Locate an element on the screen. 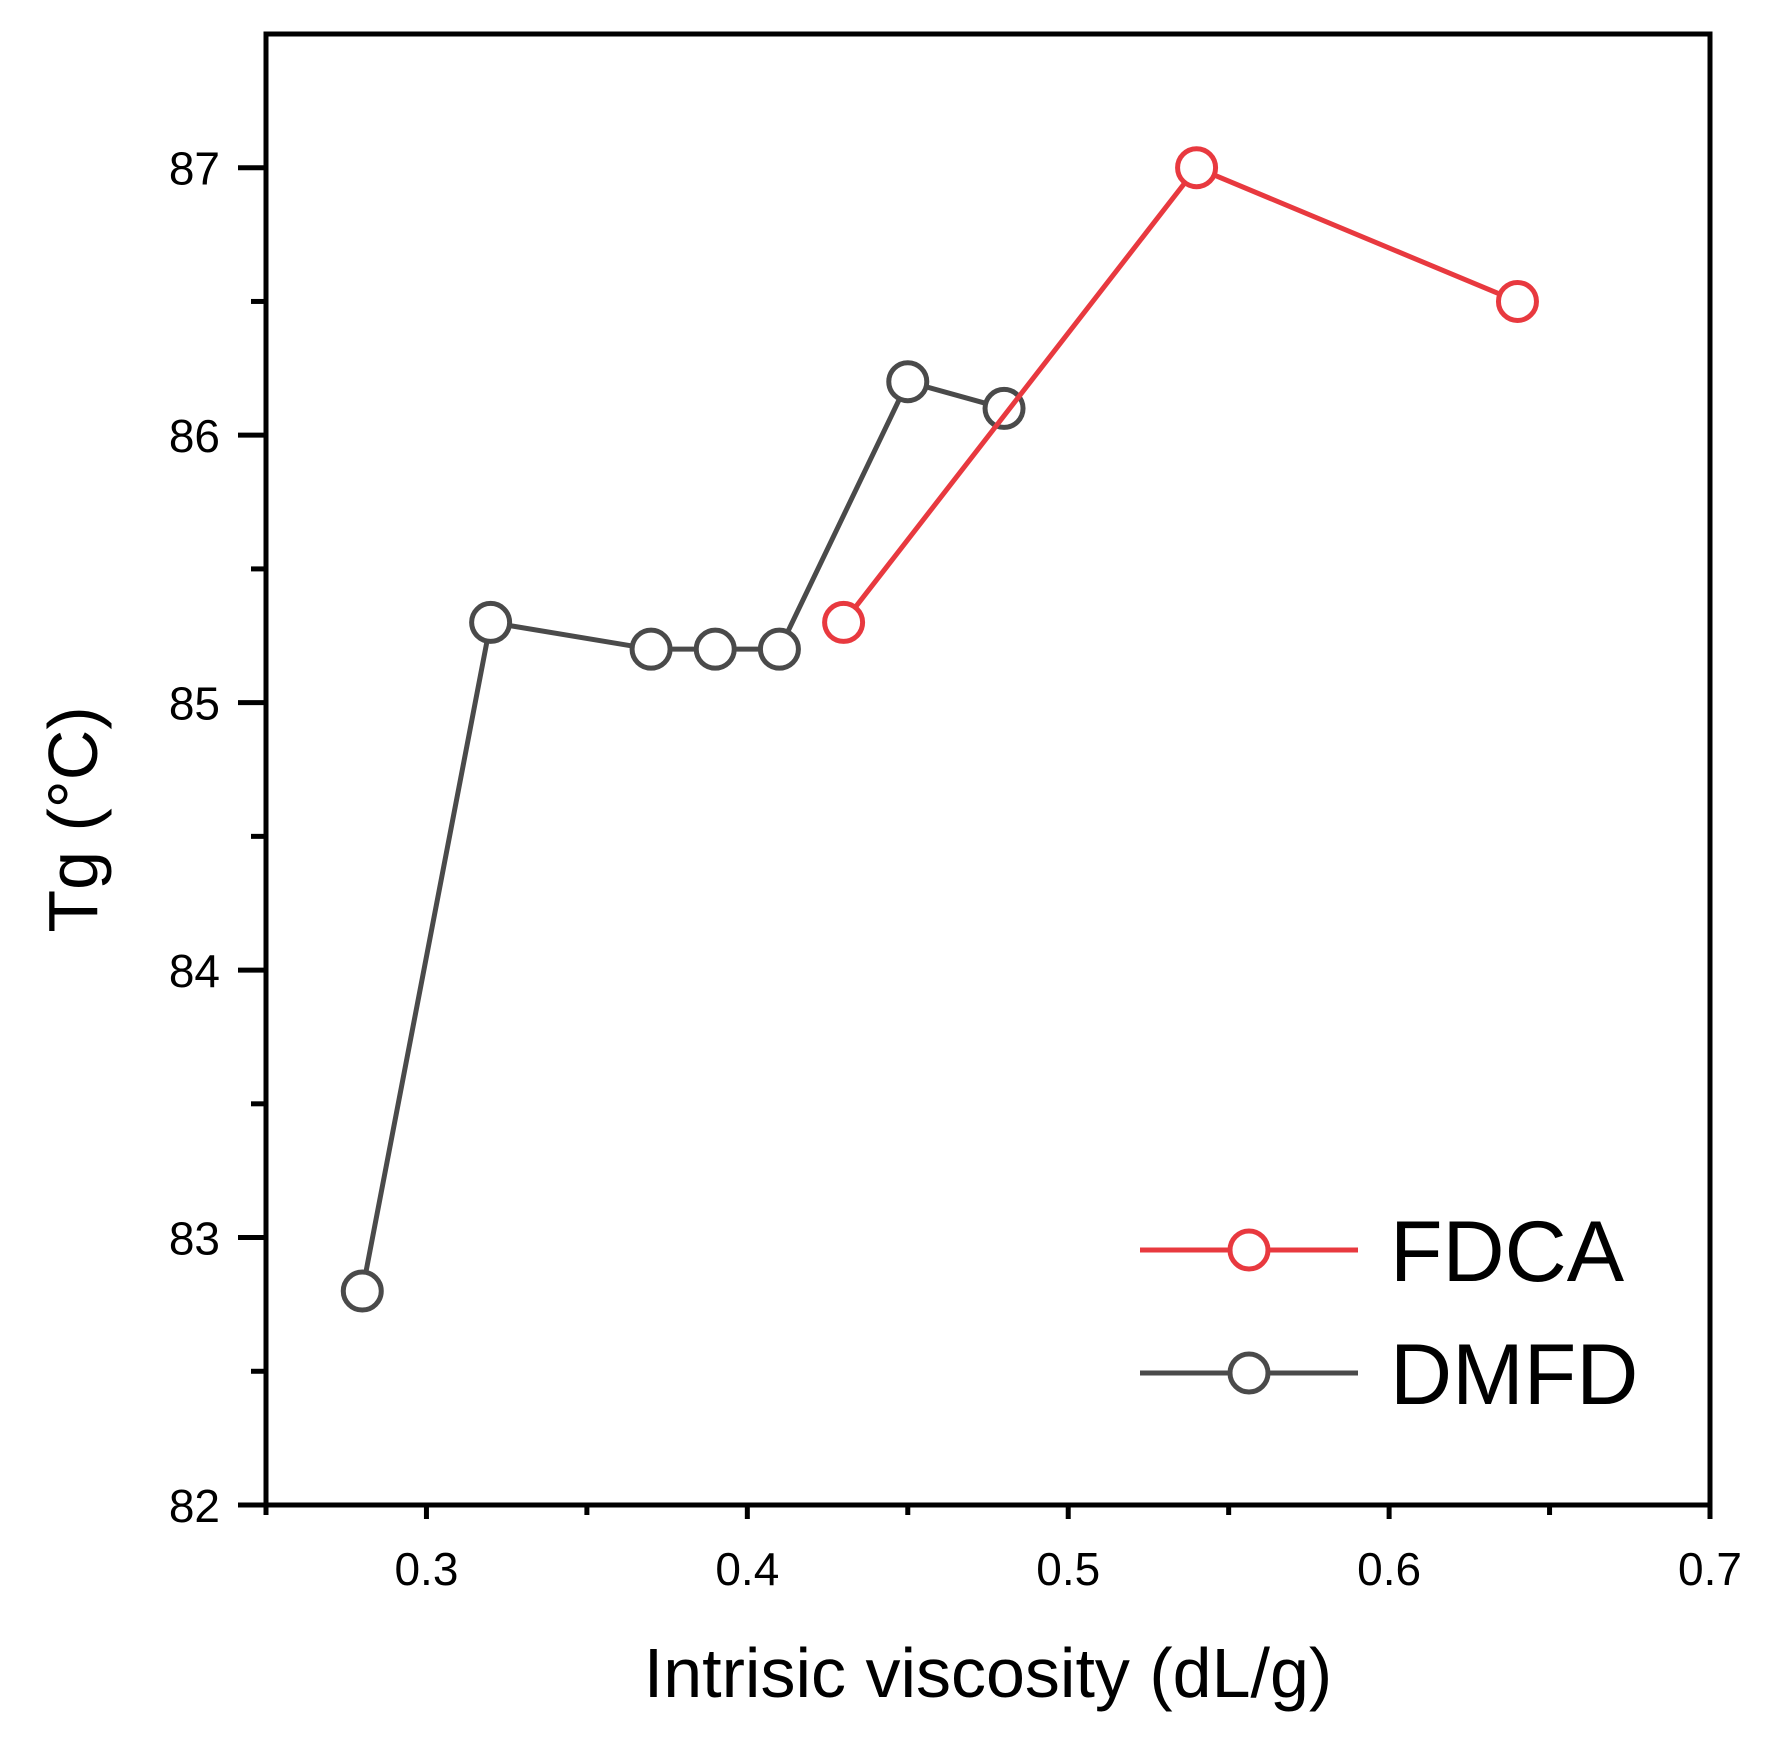  x-axis-title: Intrisic viscosity (dL/g) is located at coordinates (988, 1673).